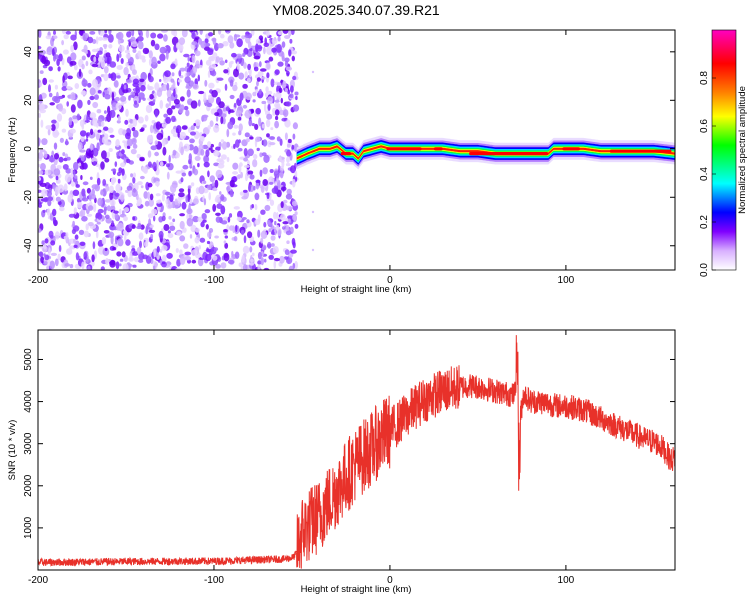  I want to click on colorbar-tick-label: 0.0, so click(704, 270).